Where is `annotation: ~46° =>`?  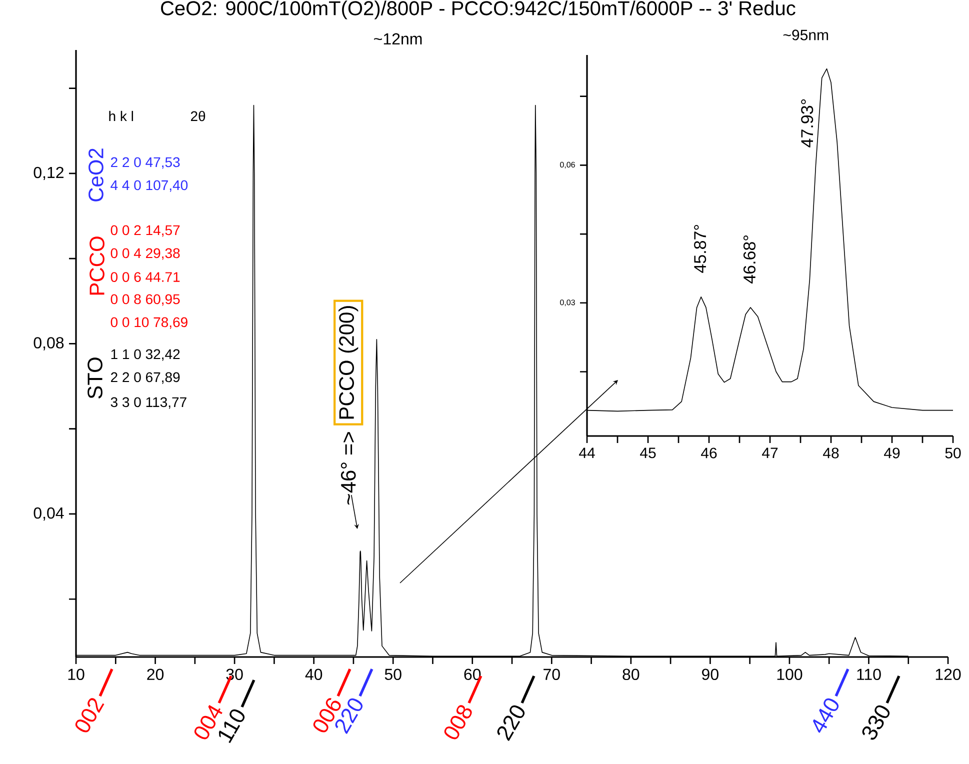
annotation: ~46° => is located at coordinates (348, 468).